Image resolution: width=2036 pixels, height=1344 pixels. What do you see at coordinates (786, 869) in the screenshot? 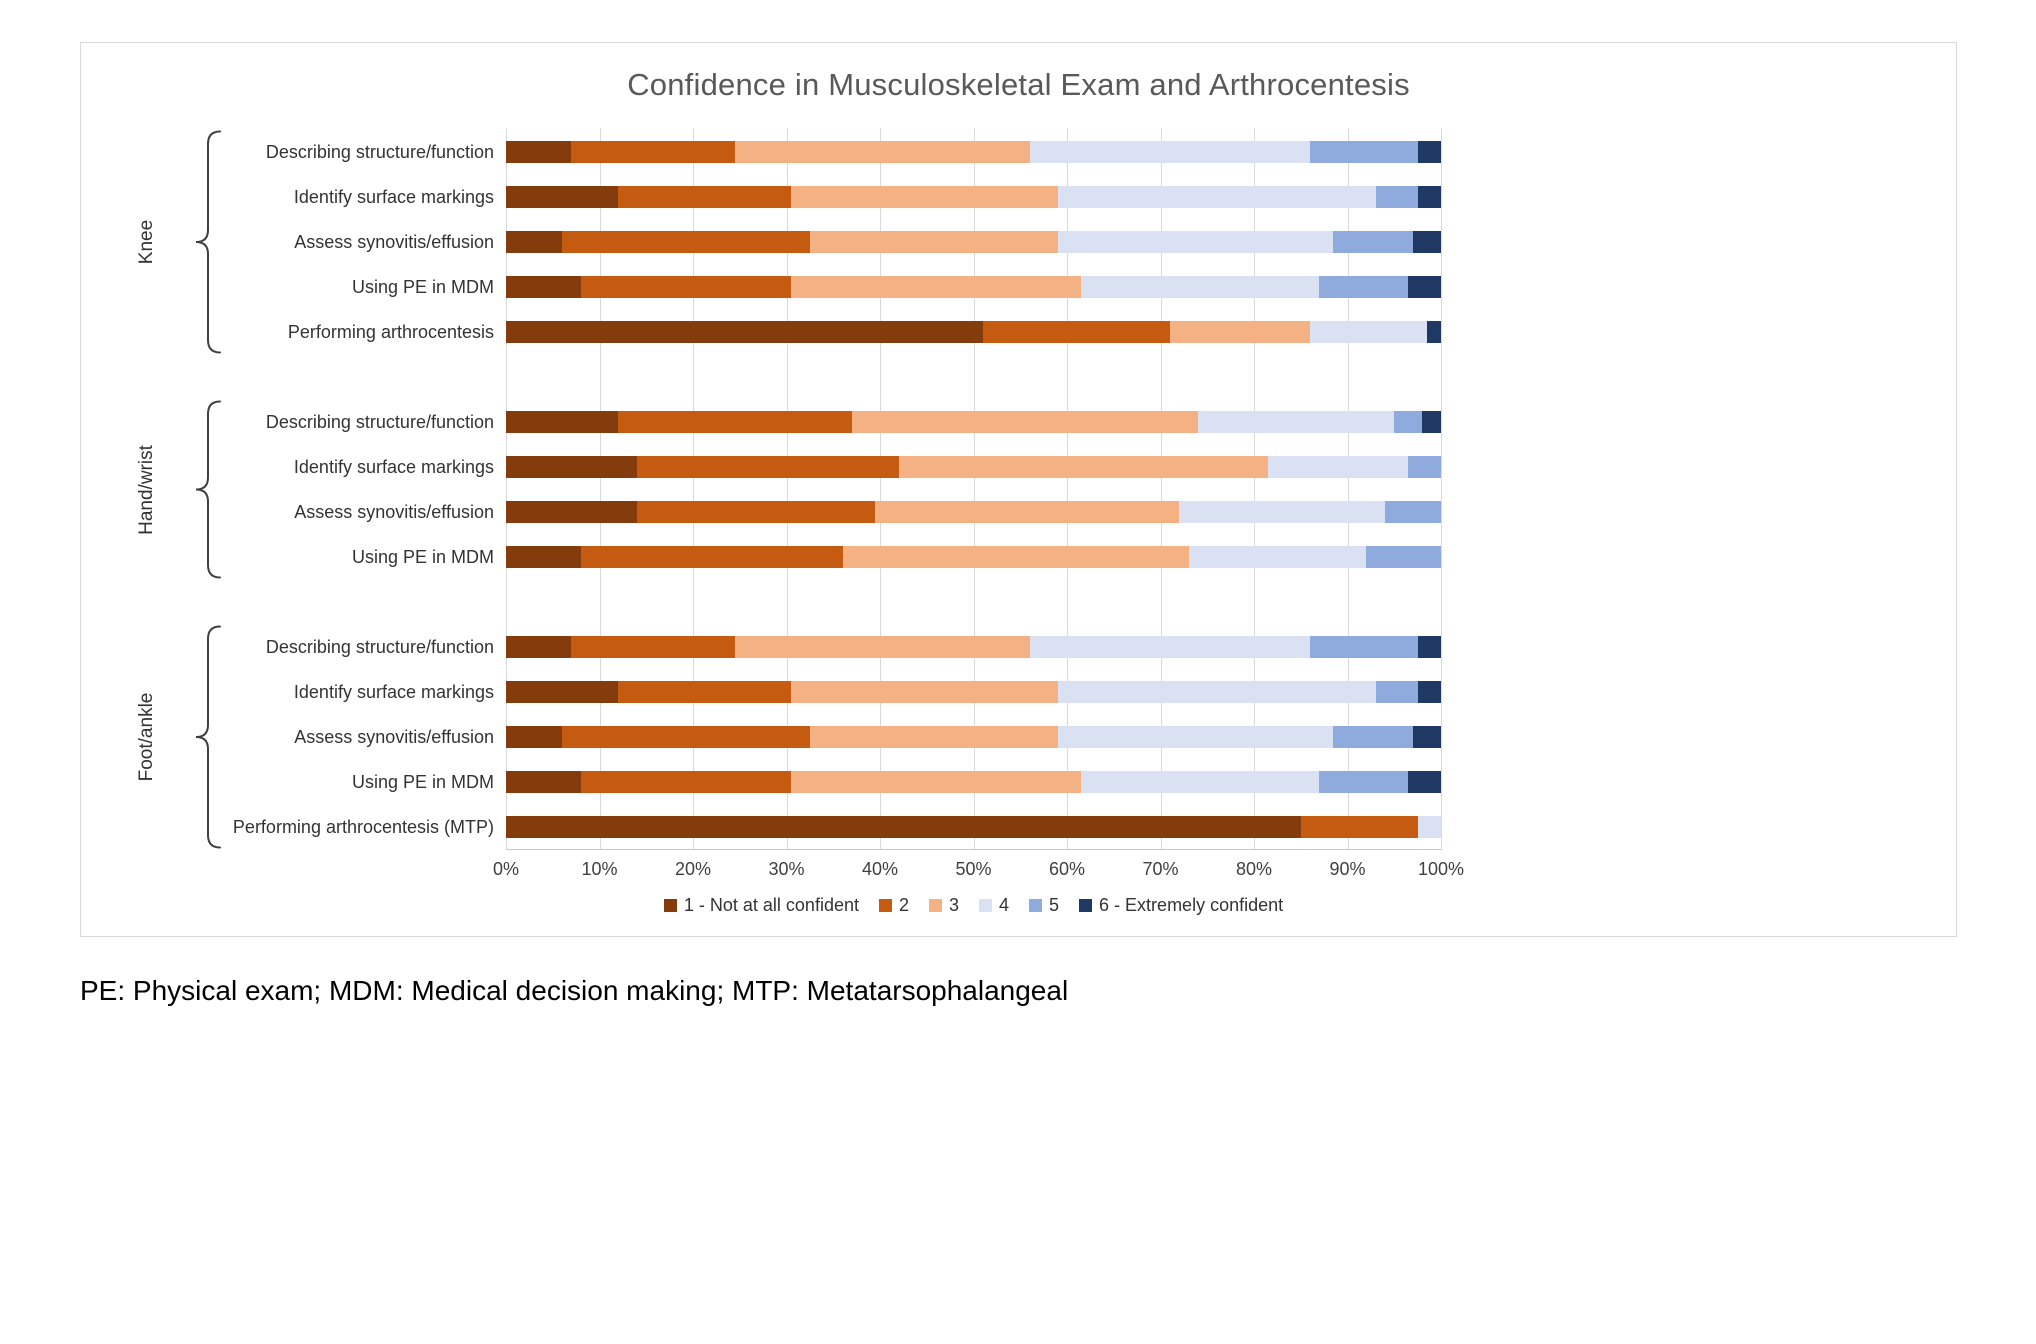
I see `x-tick-label: 30%` at bounding box center [786, 869].